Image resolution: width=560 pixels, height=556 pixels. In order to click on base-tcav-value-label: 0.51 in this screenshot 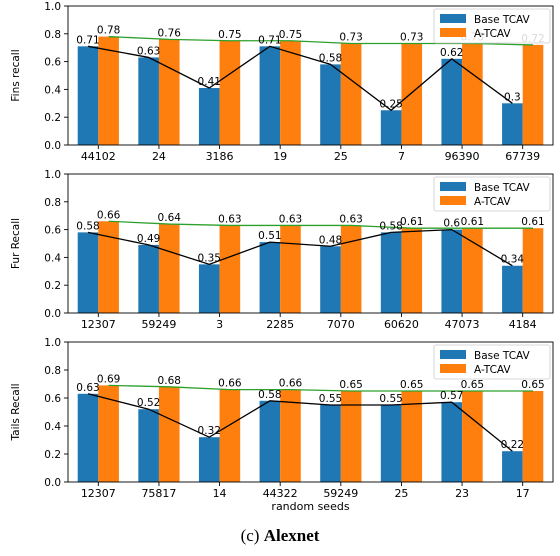, I will do `click(269, 236)`.